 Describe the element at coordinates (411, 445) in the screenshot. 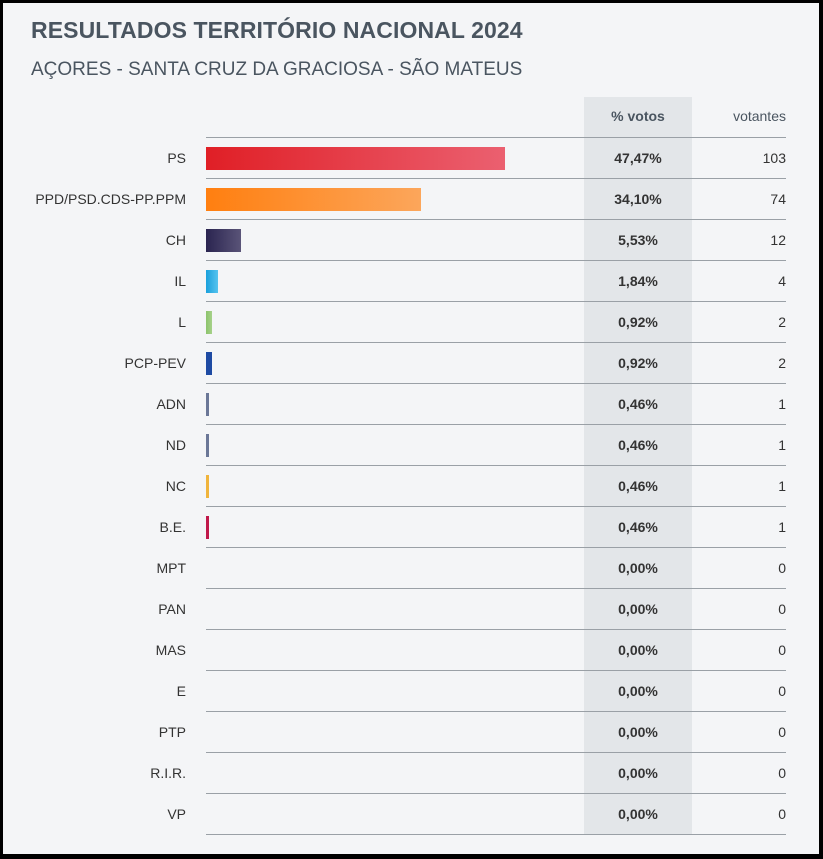

I see `result-row: ND 0,46% 1` at that location.